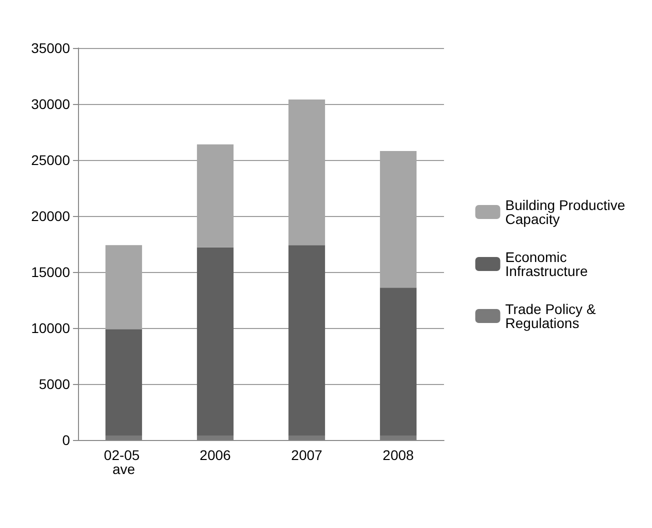  I want to click on legend-label: Building Productive Capacity, so click(567, 212).